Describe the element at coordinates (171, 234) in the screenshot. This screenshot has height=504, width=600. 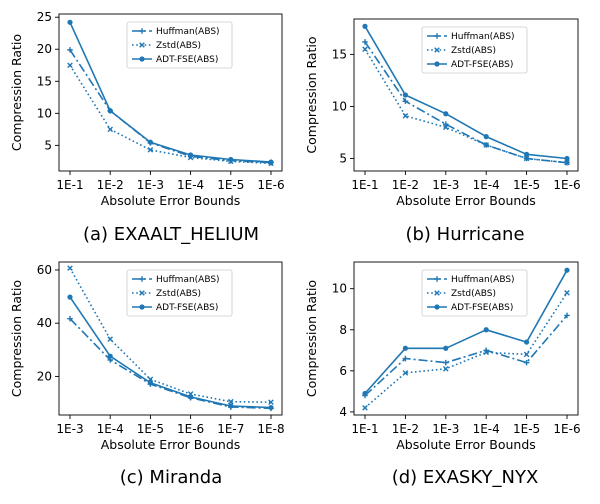
I see `panel-caption: (a) EXAALT_HELIUM` at that location.